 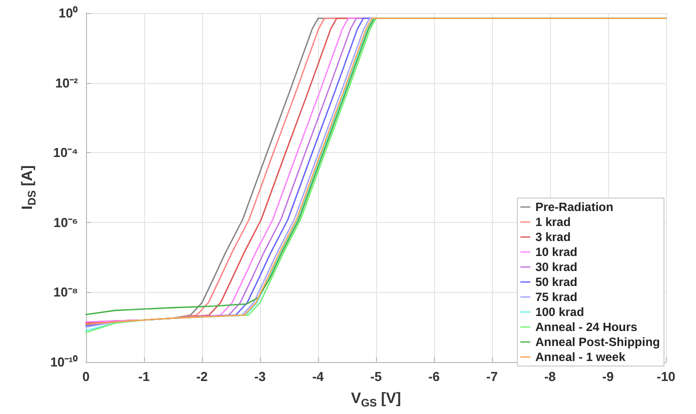 I want to click on legend-label: 10 krad, so click(x=556, y=252).